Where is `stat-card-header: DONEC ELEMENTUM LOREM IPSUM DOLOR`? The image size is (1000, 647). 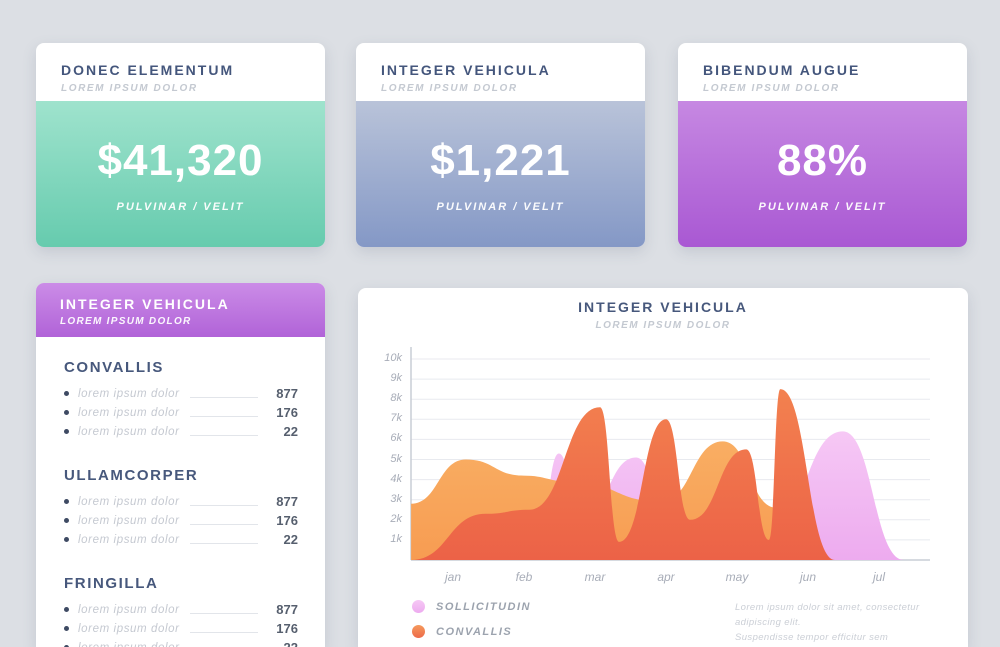
stat-card-header: DONEC ELEMENTUM LOREM IPSUM DOLOR is located at coordinates (180, 72).